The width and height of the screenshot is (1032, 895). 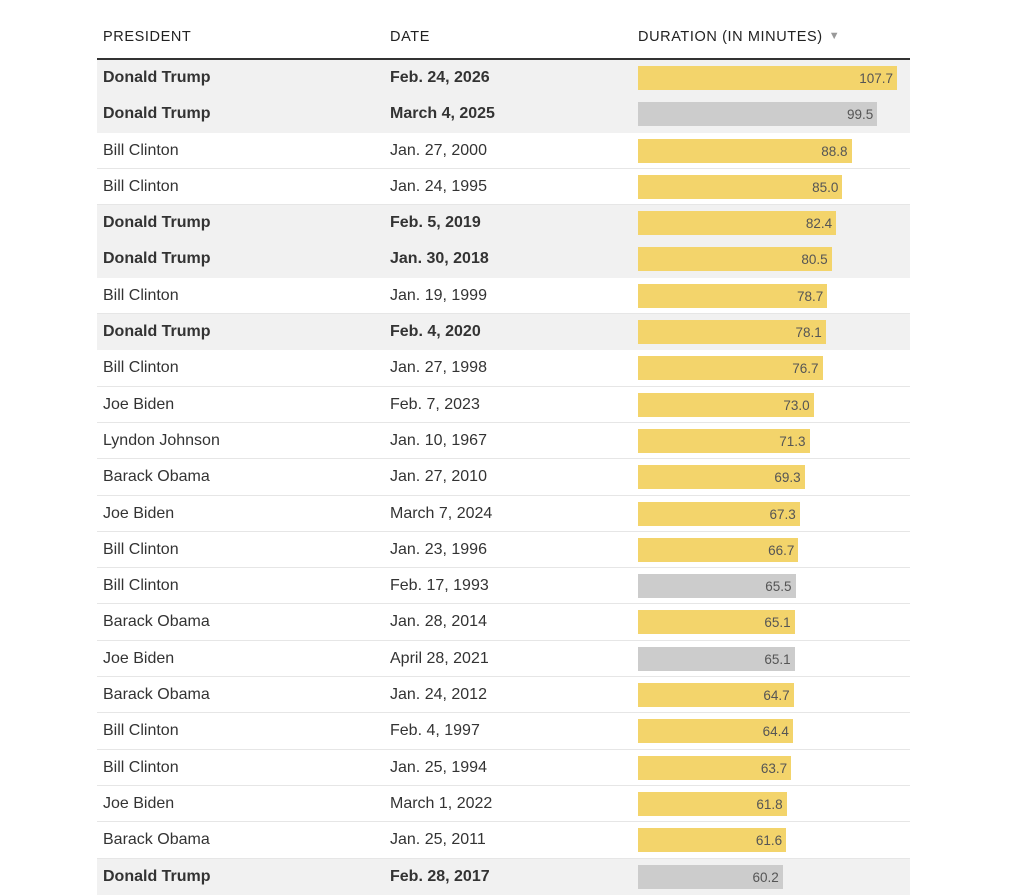 What do you see at coordinates (503, 30) in the screenshot?
I see `table-header: PRESIDENT DATE DURATION (IN MINUTES) ▼` at bounding box center [503, 30].